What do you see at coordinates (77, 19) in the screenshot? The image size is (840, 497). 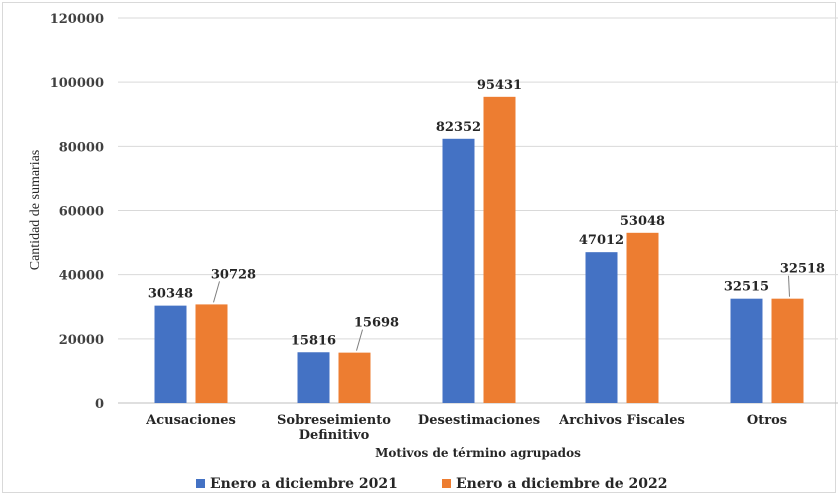 I see `y-tick-label: 120000` at bounding box center [77, 19].